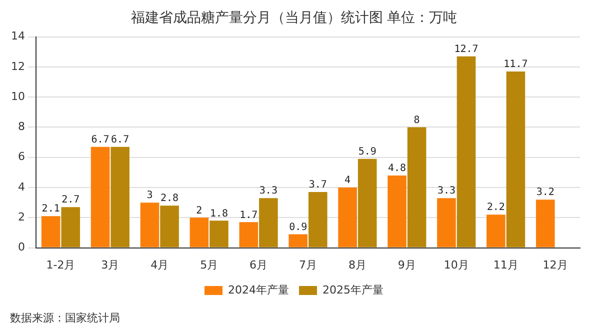 Image resolution: width=590 pixels, height=330 pixels. Describe the element at coordinates (495, 208) in the screenshot. I see `data-label: 2.2` at that location.